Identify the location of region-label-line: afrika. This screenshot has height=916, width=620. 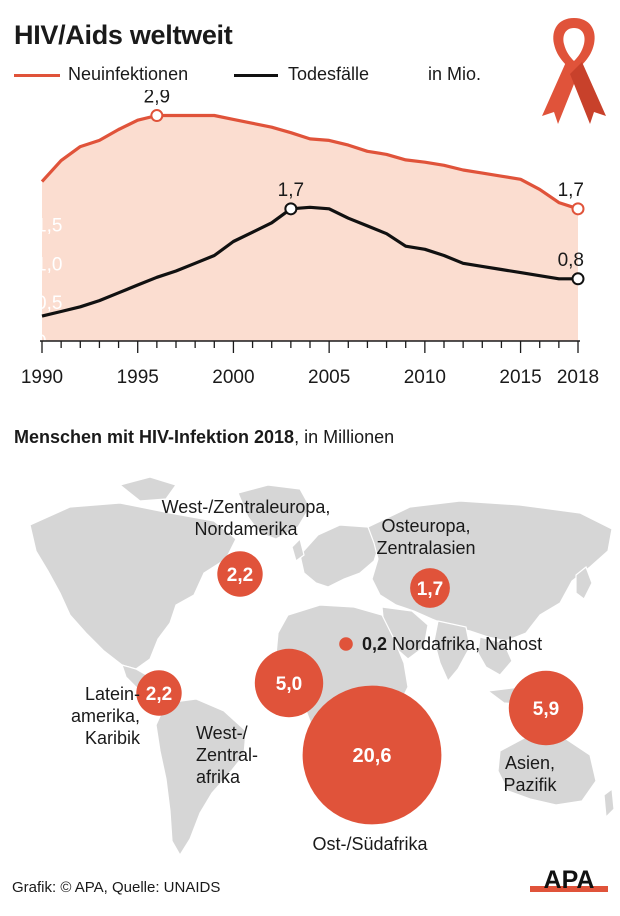
(218, 777).